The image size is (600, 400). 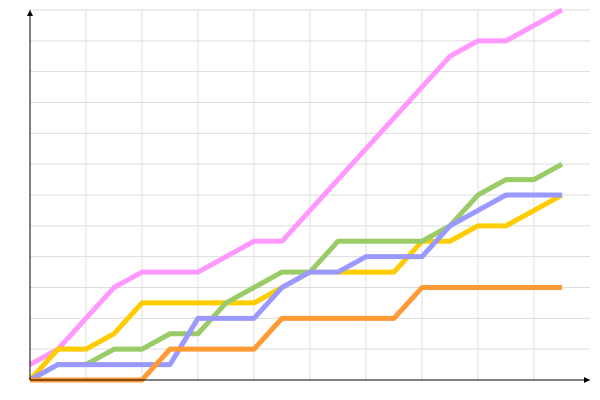 I want to click on x-axis-arrow-icon, so click(x=587, y=380).